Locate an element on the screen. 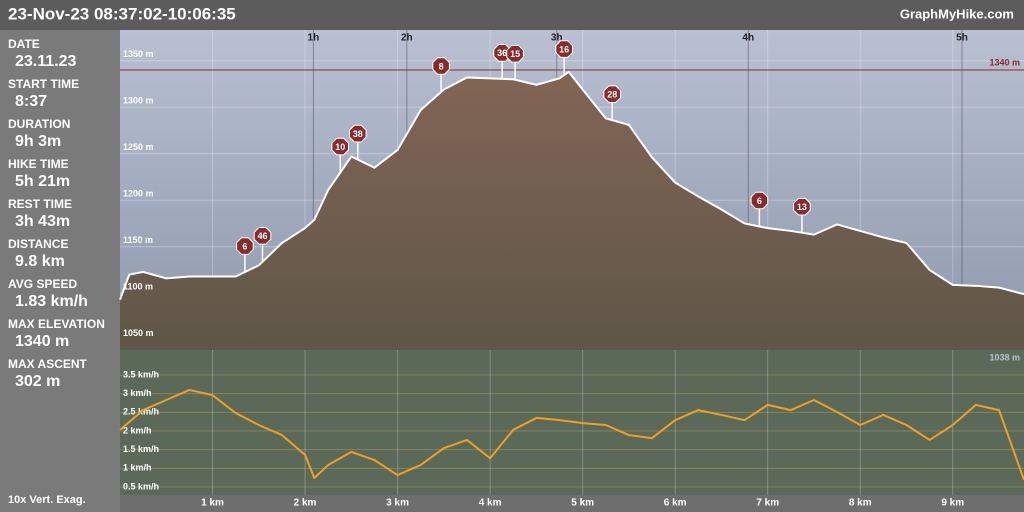  x-tick-label: 7 km is located at coordinates (767, 503).